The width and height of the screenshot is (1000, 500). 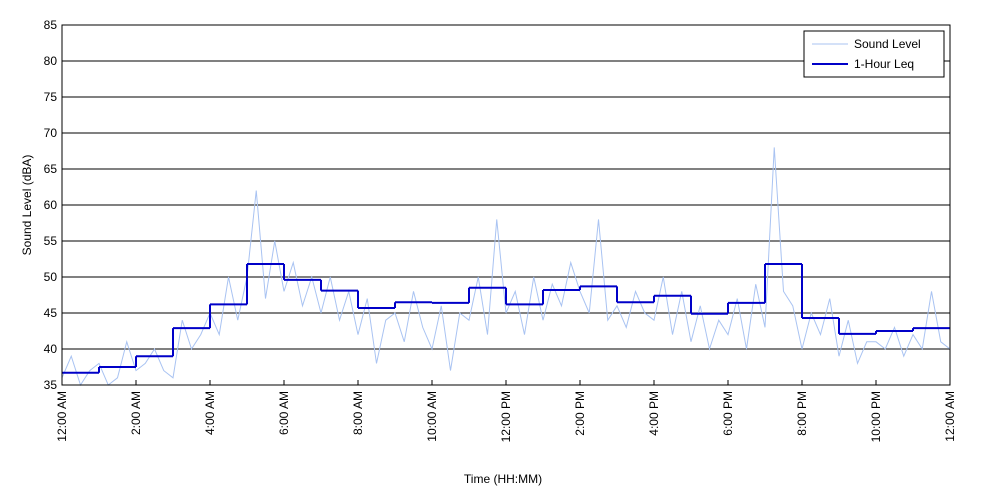 What do you see at coordinates (51, 61) in the screenshot?
I see `y-tick-label: 80` at bounding box center [51, 61].